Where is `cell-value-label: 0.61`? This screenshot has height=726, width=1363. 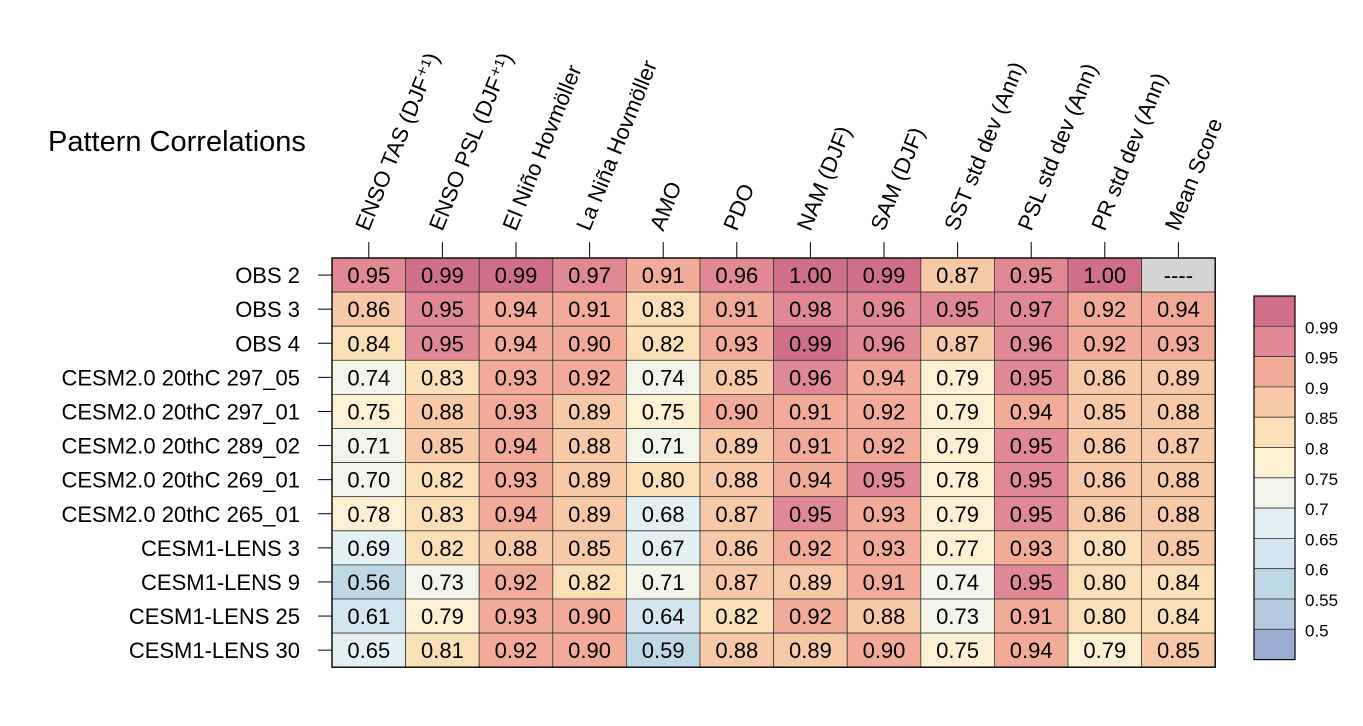 cell-value-label: 0.61 is located at coordinates (368, 616).